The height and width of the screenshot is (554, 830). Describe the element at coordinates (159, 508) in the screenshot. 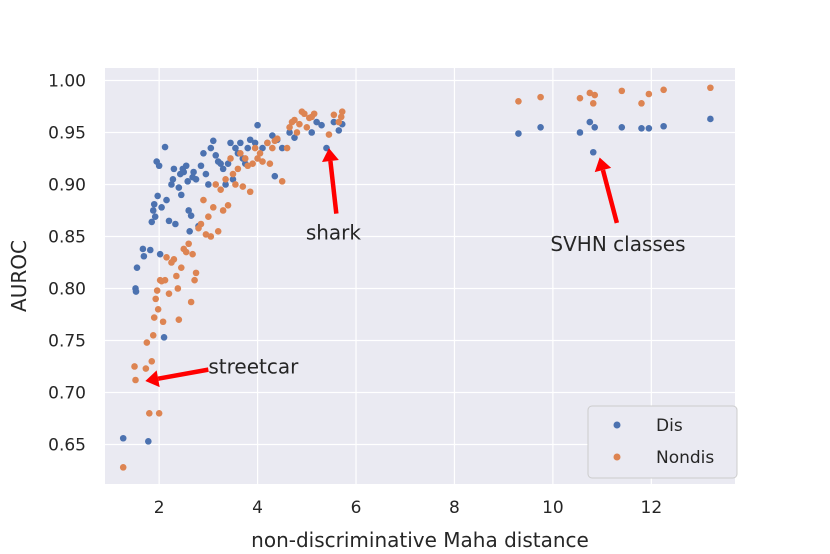

I see `x-tick-label: 2` at that location.